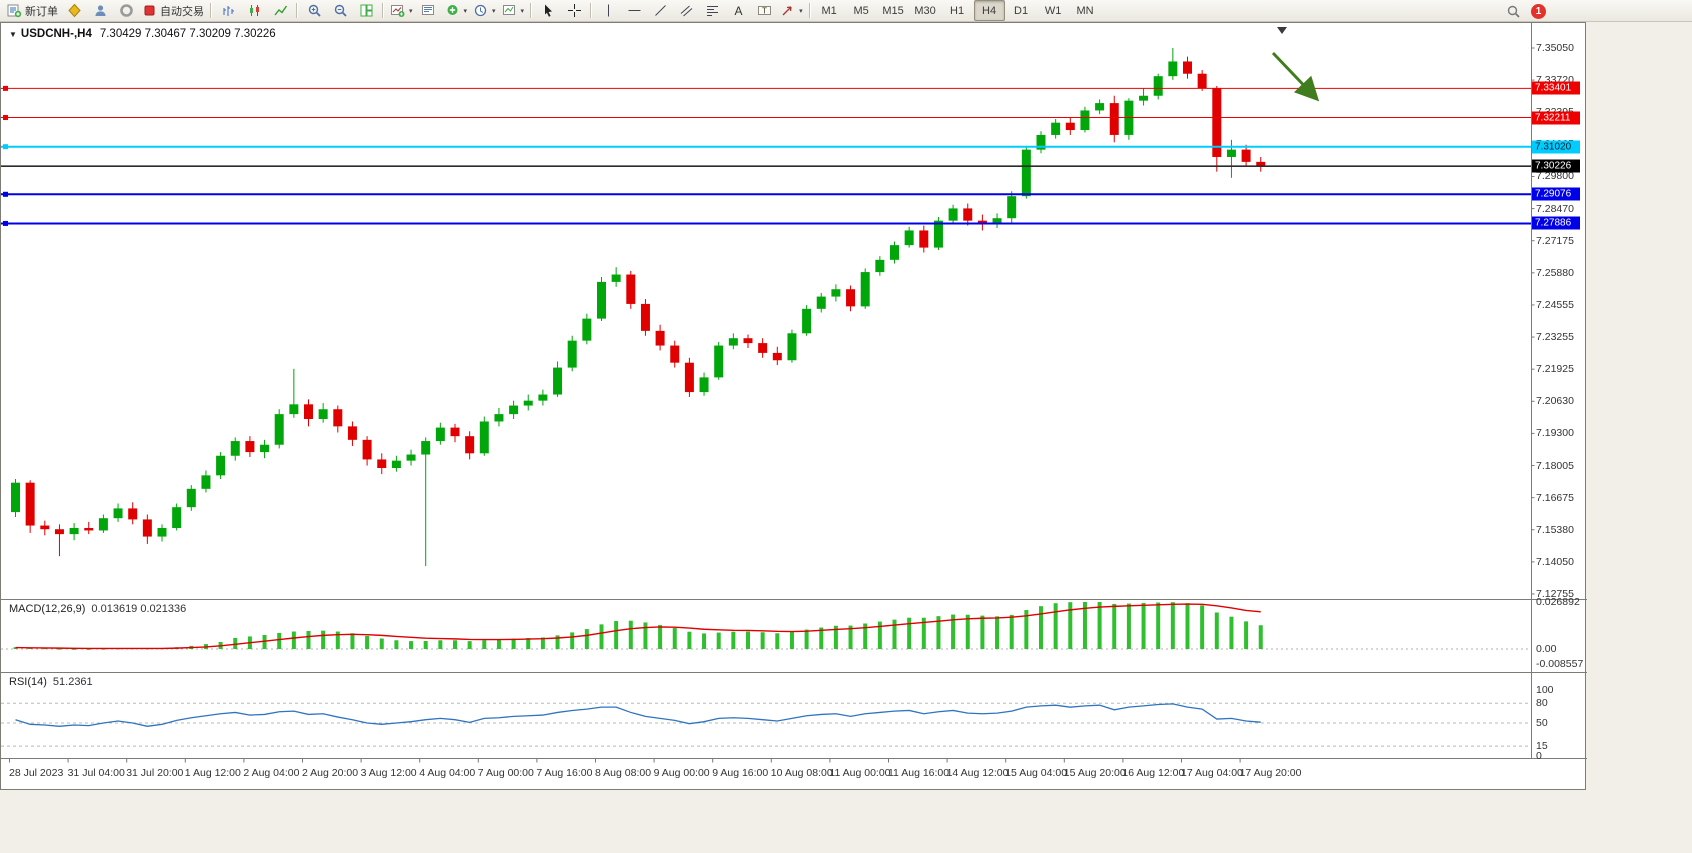  Describe the element at coordinates (634, 10) in the screenshot. I see `horizontal-line-button` at that location.